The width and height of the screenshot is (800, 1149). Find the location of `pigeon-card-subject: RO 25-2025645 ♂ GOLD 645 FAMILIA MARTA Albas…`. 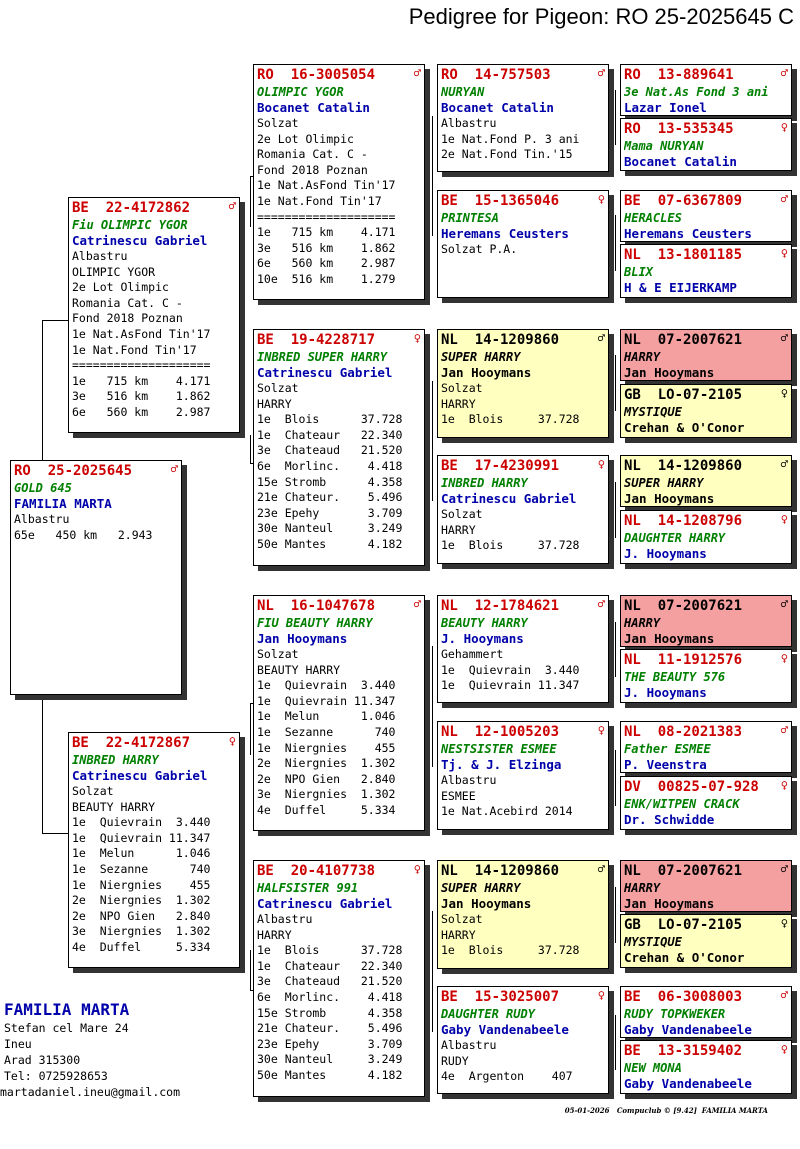

pigeon-card-subject: RO 25-2025645 ♂ GOLD 645 FAMILIA MARTA Albas… is located at coordinates (96, 577).